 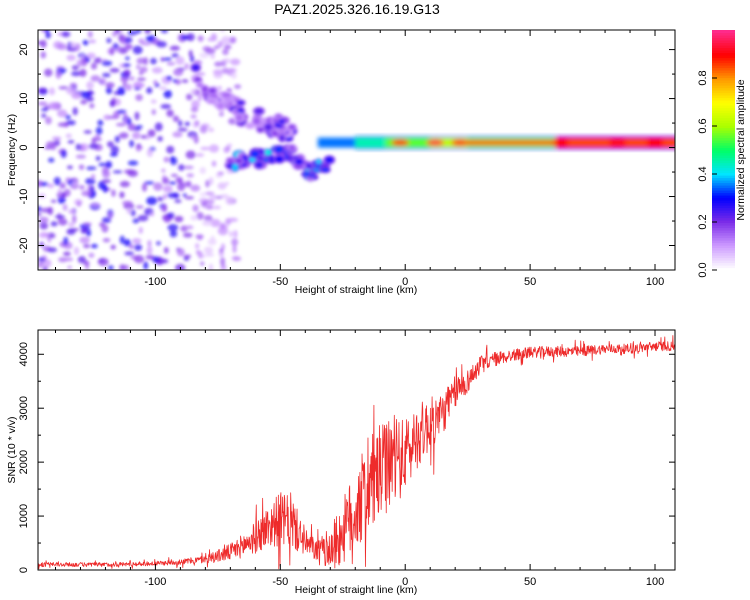 I want to click on tone-peak, so click(x=435, y=142).